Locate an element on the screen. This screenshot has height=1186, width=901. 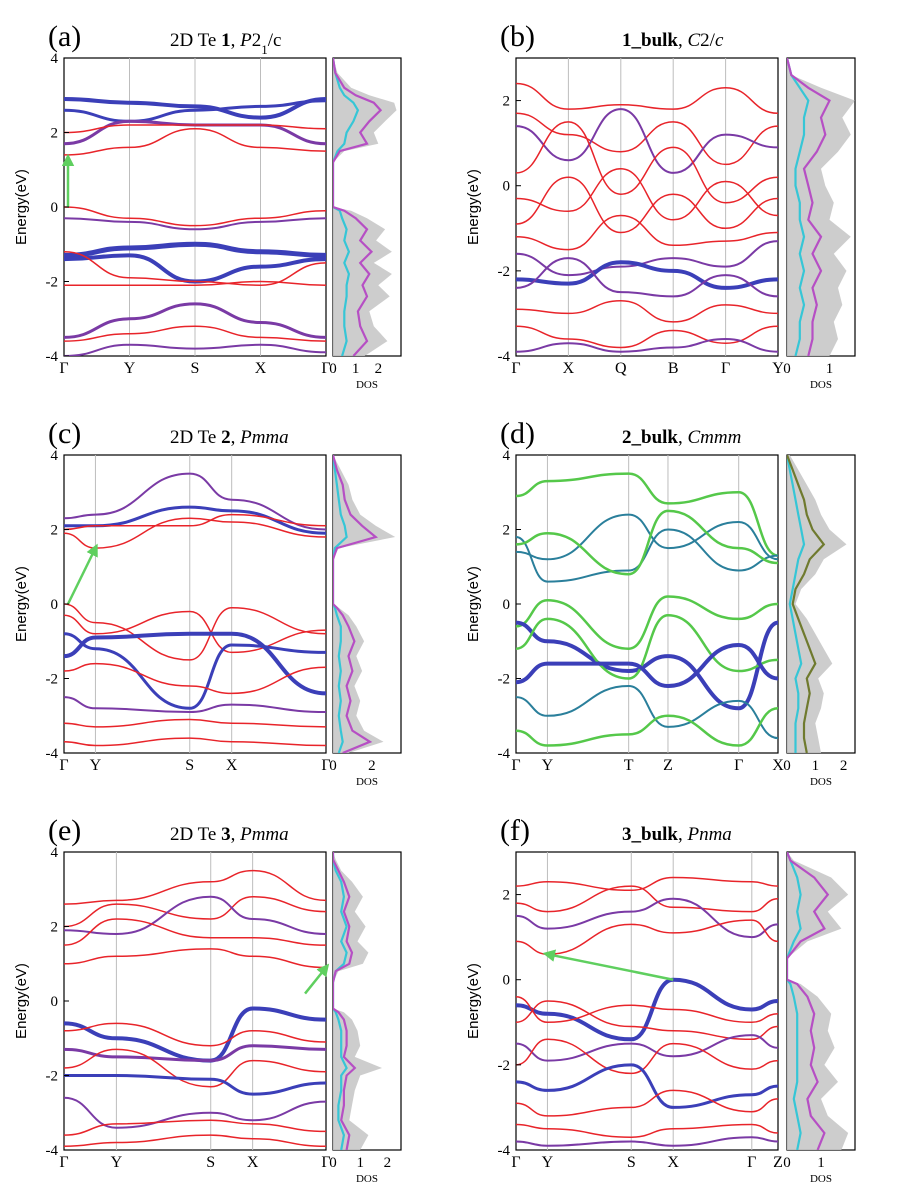
title-part: C is located at coordinates (693, 40).